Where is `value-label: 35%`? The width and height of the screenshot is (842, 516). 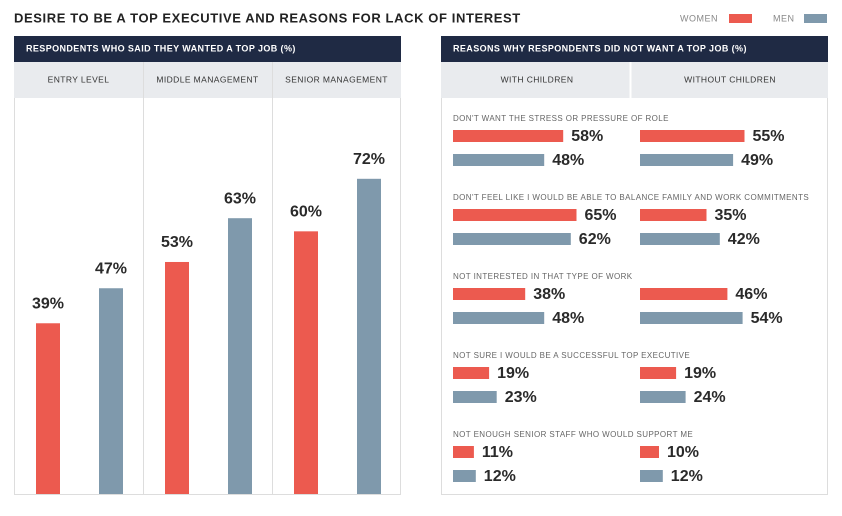
value-label: 35% is located at coordinates (731, 215).